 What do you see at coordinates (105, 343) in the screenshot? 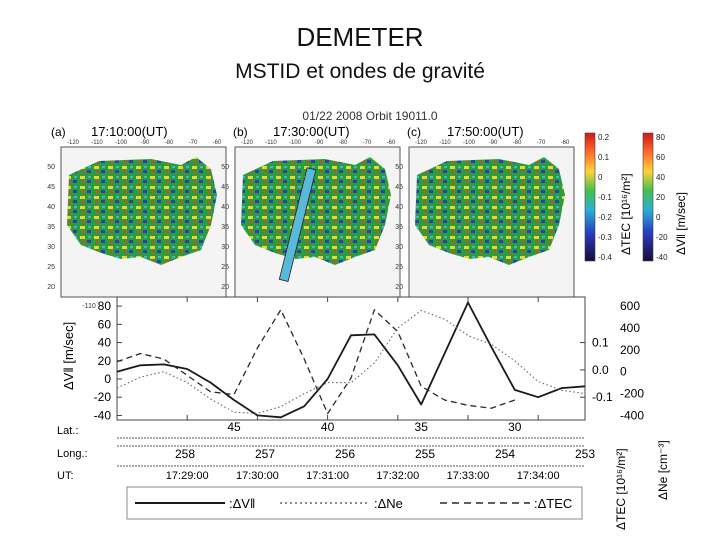
I see `left-tick-label: 40` at bounding box center [105, 343].